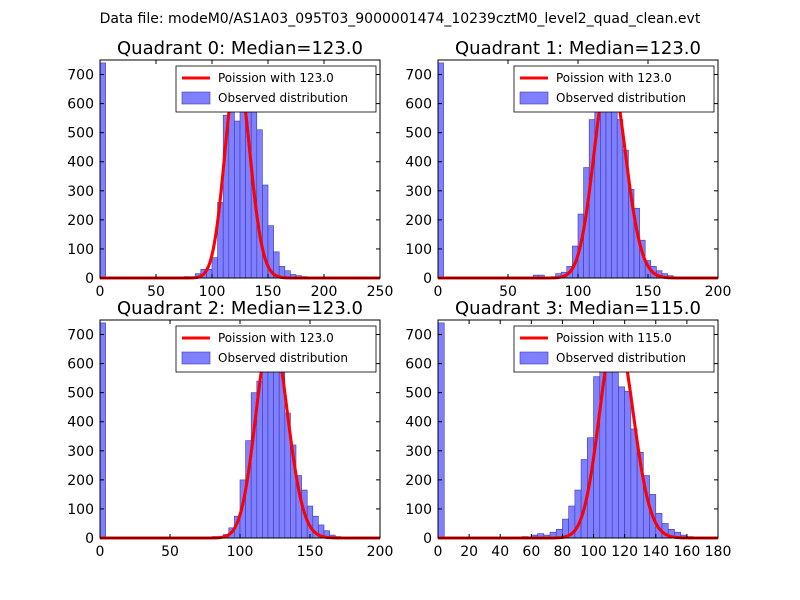 This screenshot has height=600, width=800. What do you see at coordinates (380, 292) in the screenshot?
I see `x-tick-label: 250` at bounding box center [380, 292].